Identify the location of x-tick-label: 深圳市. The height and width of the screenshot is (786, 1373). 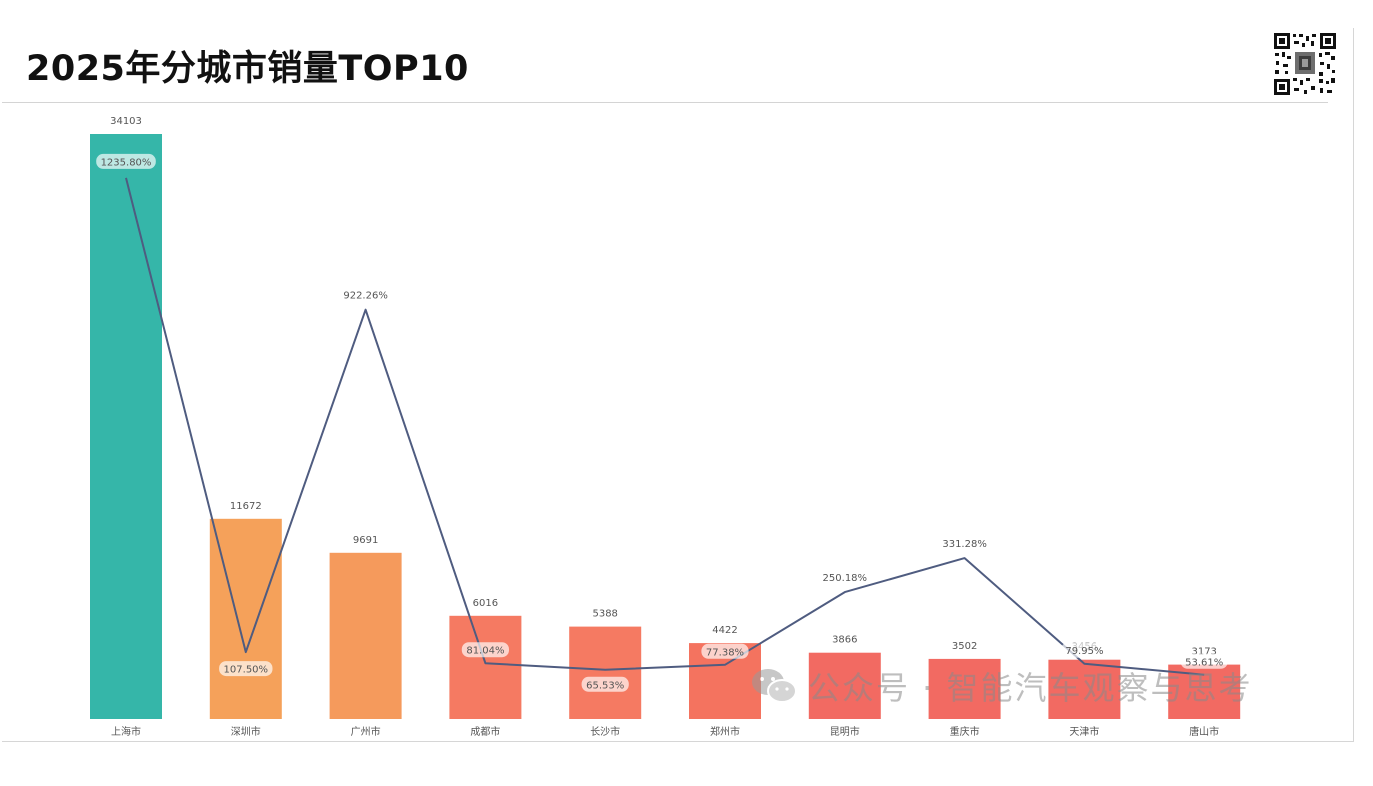
(246, 731).